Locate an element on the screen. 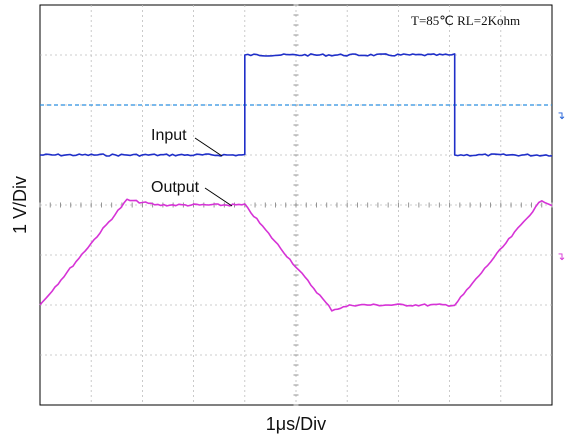  condition-annotation: T=85℃ RL=2Kohm is located at coordinates (465, 20).